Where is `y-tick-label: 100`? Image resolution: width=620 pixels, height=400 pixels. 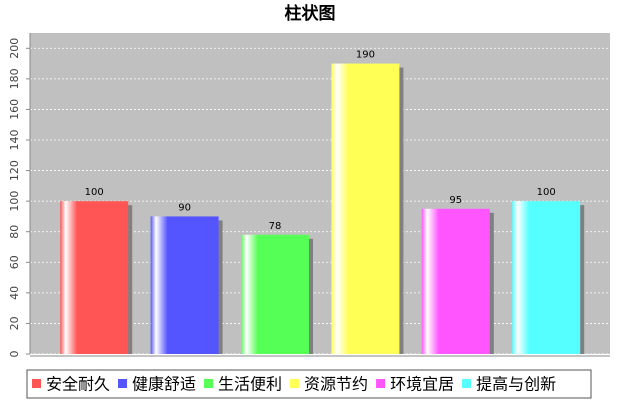 y-tick-label: 100 is located at coordinates (14, 201).